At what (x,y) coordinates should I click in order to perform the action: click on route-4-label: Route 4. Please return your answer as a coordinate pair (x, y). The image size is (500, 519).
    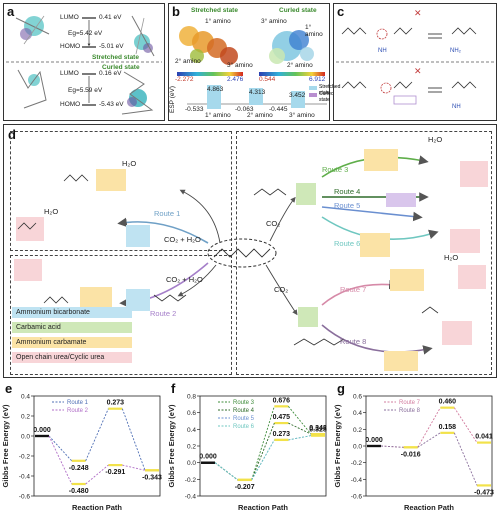
    Looking at the image, I should click on (347, 191).